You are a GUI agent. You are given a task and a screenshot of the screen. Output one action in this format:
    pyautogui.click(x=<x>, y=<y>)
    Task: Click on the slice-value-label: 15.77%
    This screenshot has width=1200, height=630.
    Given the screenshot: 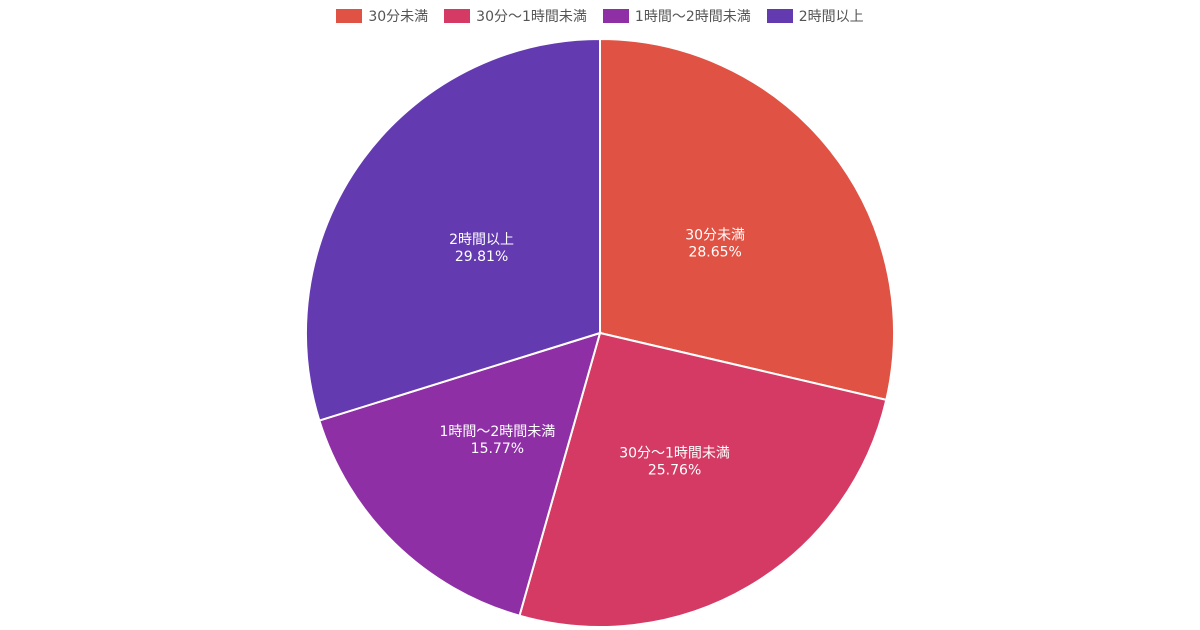 What is the action you would take?
    pyautogui.click(x=497, y=449)
    